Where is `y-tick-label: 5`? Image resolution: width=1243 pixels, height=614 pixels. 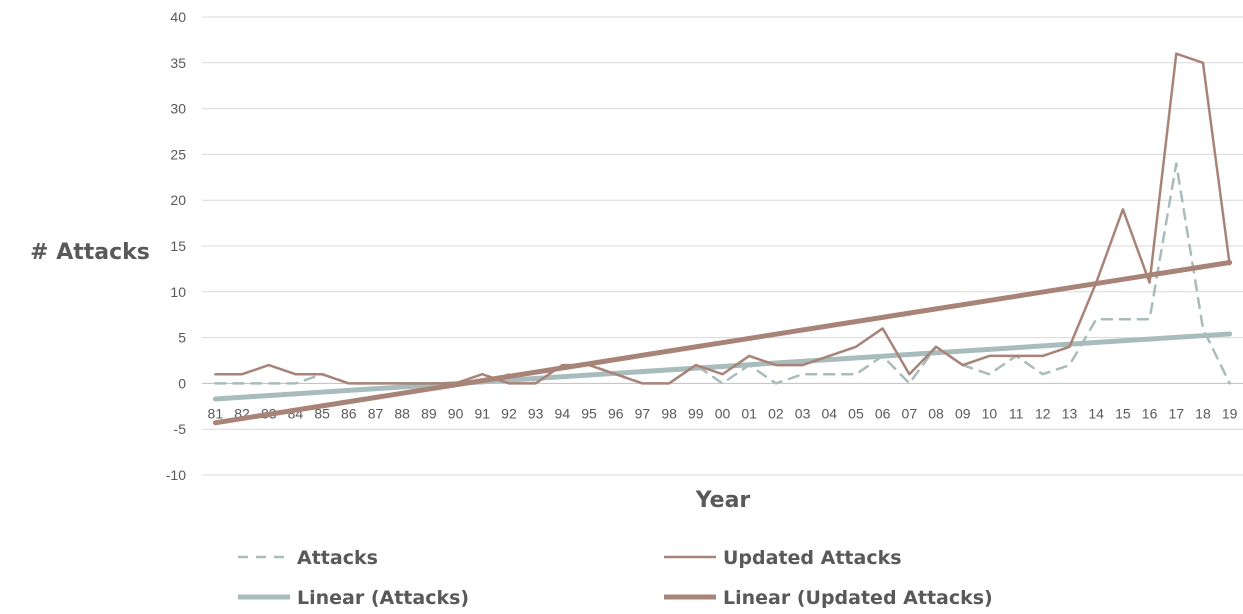 y-tick-label: 5 is located at coordinates (182, 338).